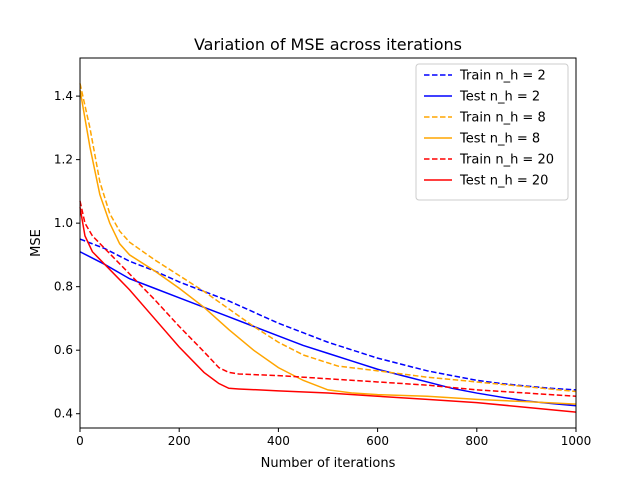 The image size is (640, 484). I want to click on legend-label: Test n_h = 2, so click(499, 97).